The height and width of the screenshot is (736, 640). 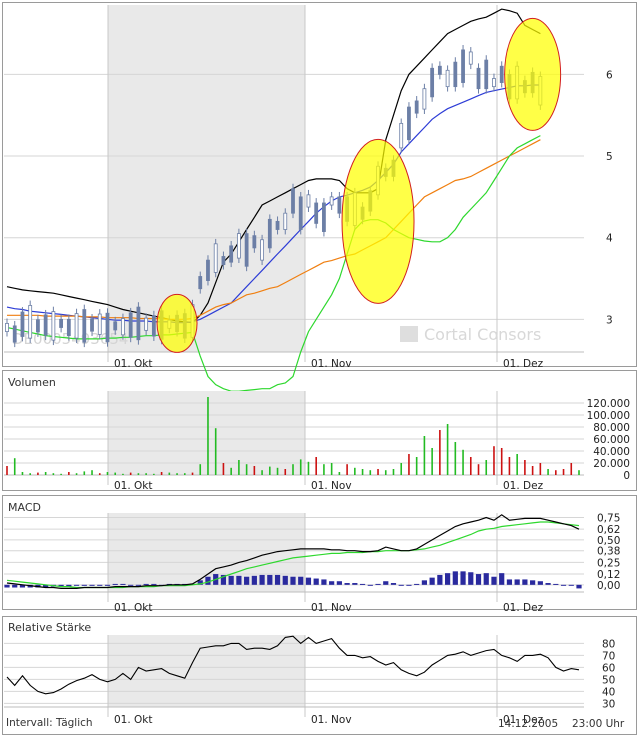 I want to click on y-tick-label: 120.000, so click(x=608, y=404).